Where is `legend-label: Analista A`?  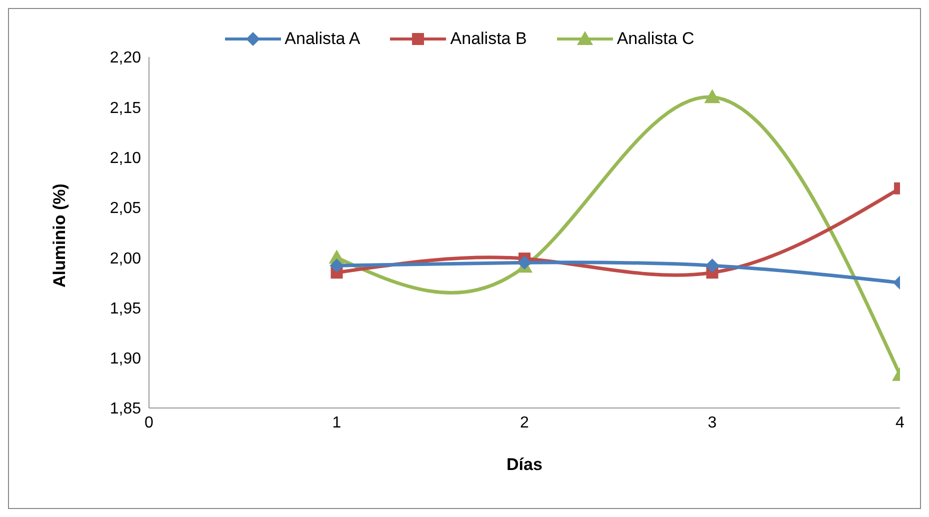
legend-label: Analista A is located at coordinates (322, 39).